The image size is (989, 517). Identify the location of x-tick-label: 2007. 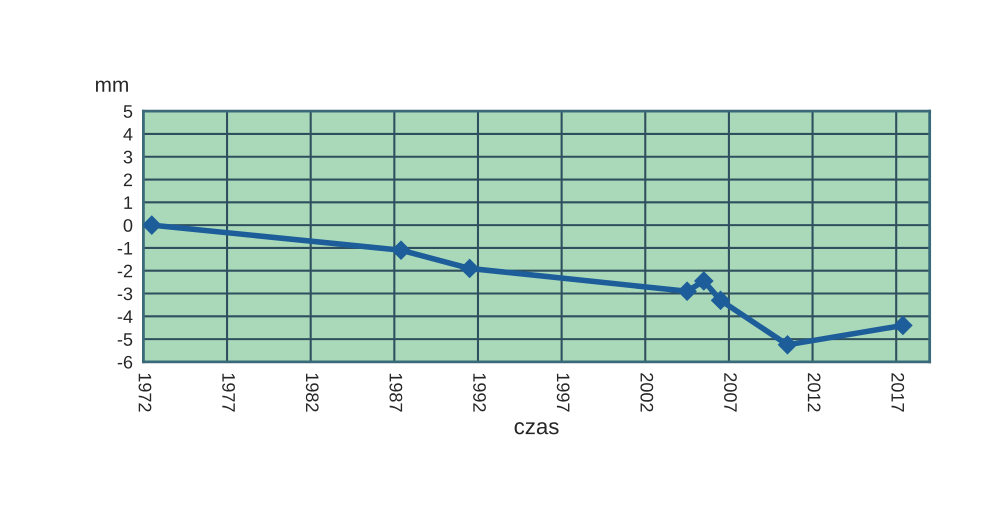
(730, 392).